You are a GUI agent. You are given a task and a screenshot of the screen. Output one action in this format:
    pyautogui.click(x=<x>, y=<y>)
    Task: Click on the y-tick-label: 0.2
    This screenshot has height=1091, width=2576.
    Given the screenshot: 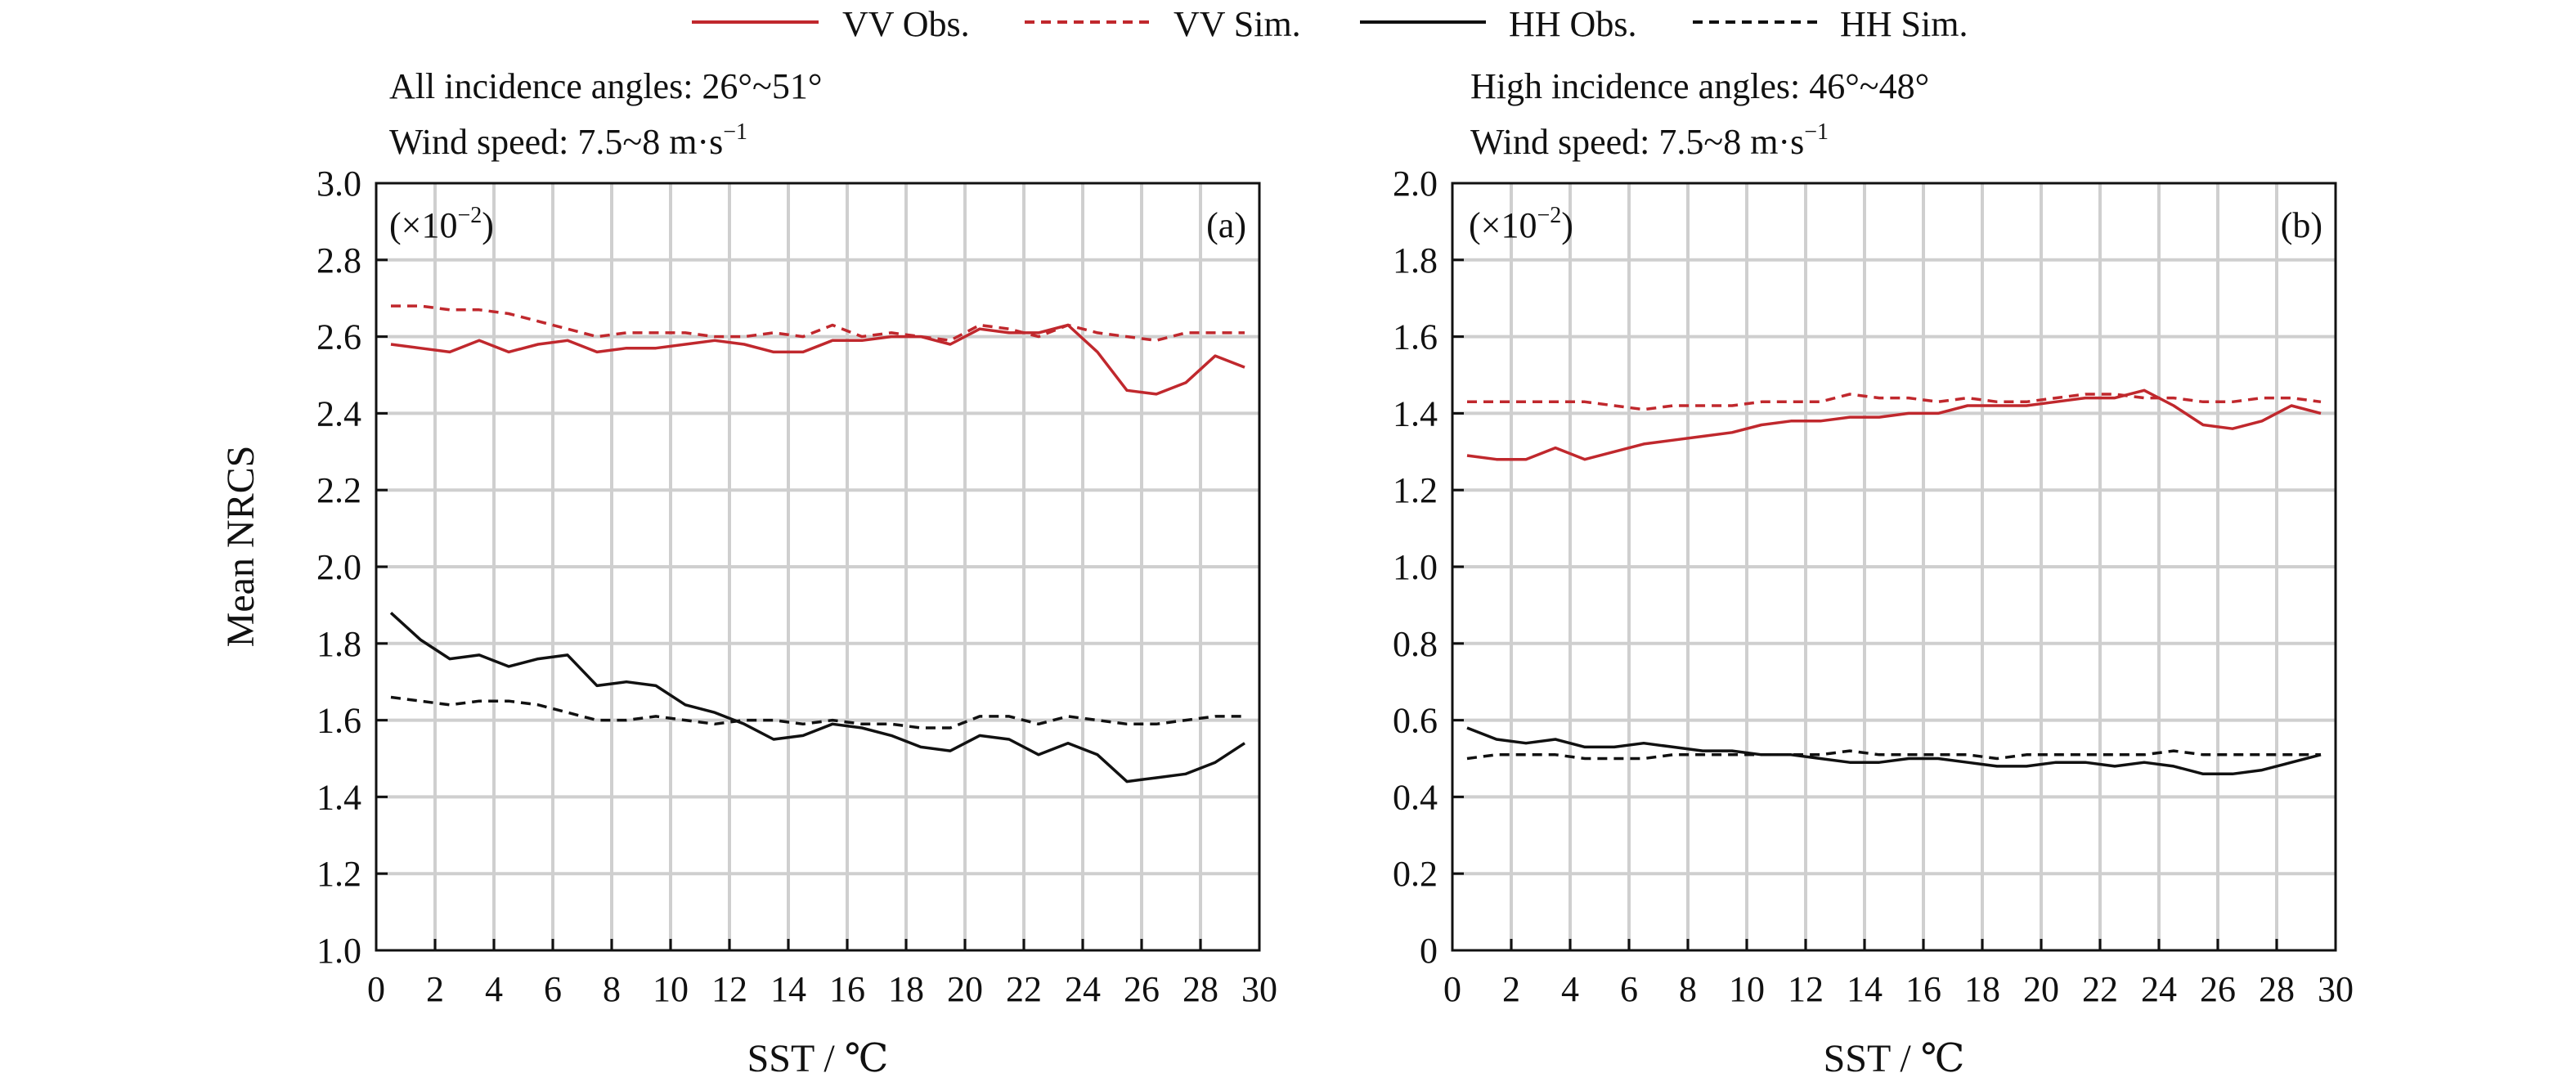 What is the action you would take?
    pyautogui.click(x=1415, y=874)
    